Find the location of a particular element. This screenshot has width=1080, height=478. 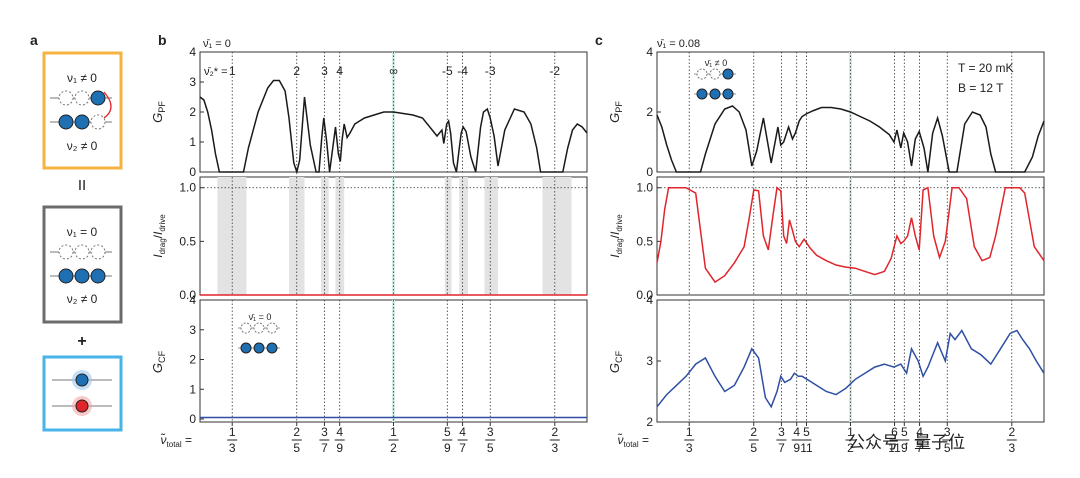

plus-sign: + is located at coordinates (81, 341).